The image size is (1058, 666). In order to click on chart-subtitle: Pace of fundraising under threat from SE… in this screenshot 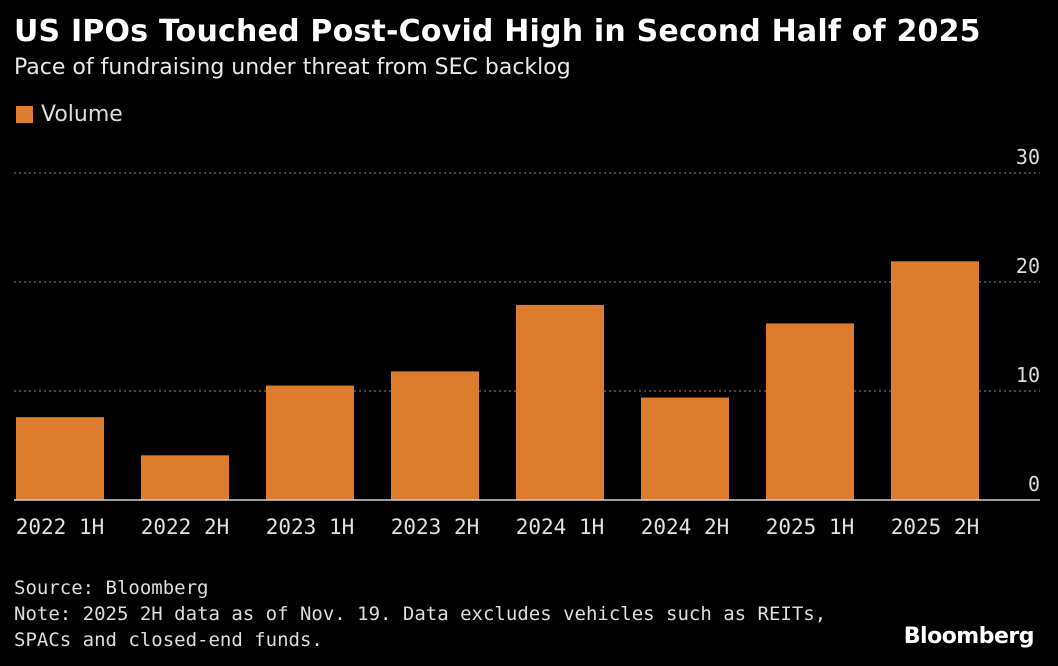, I will do `click(292, 67)`.